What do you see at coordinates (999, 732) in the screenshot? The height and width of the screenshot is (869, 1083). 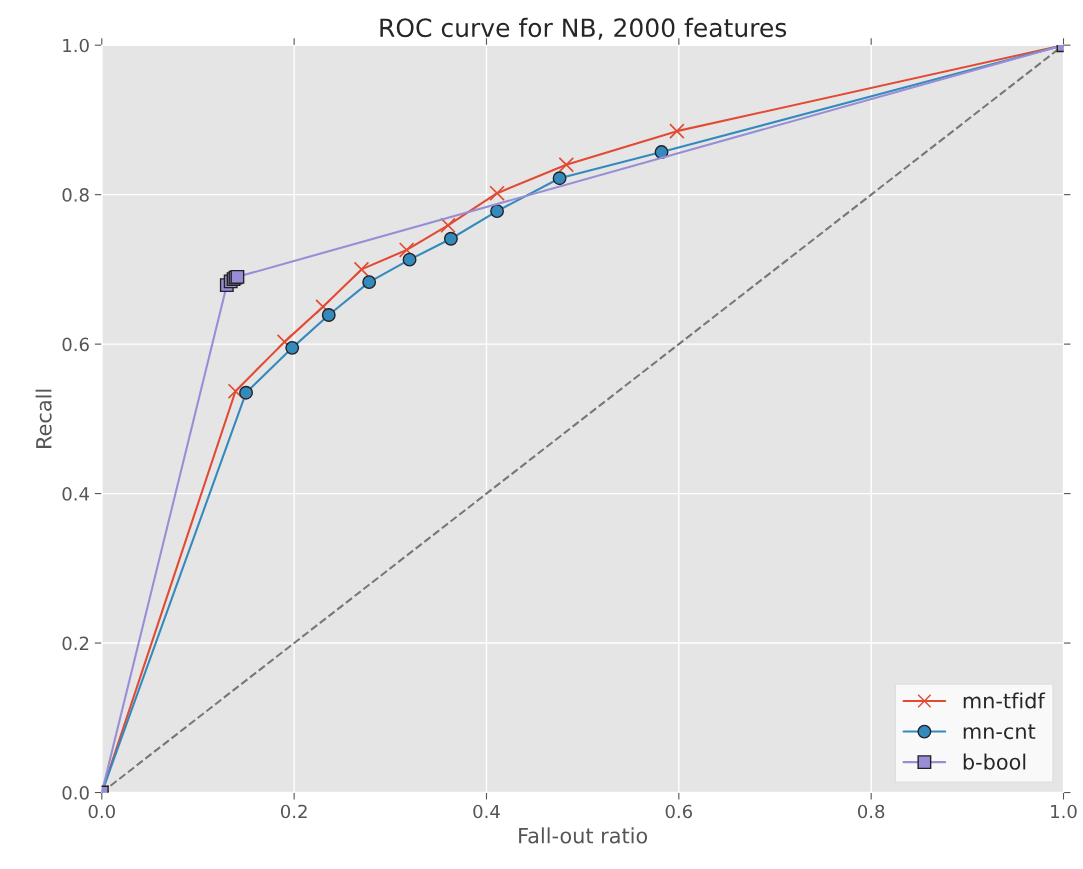 I see `legend-label: mn-cnt` at bounding box center [999, 732].